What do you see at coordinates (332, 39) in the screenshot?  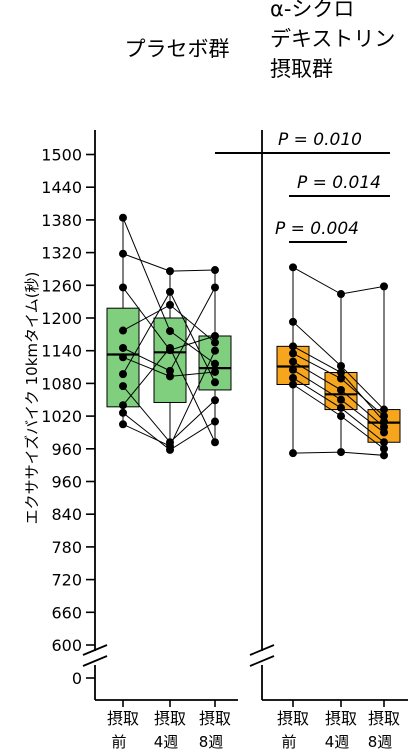 I see `group-title-cyclodextrin-line-2: デキストリン` at bounding box center [332, 39].